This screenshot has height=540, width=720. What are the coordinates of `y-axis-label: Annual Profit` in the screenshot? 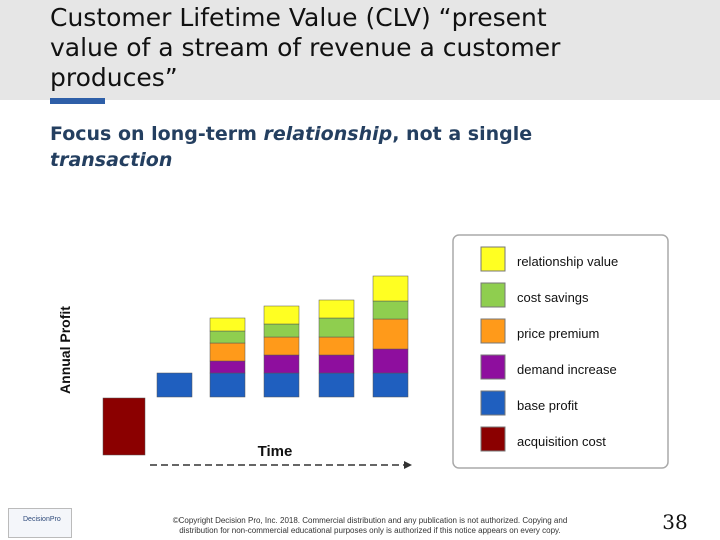 It's located at (65, 350).